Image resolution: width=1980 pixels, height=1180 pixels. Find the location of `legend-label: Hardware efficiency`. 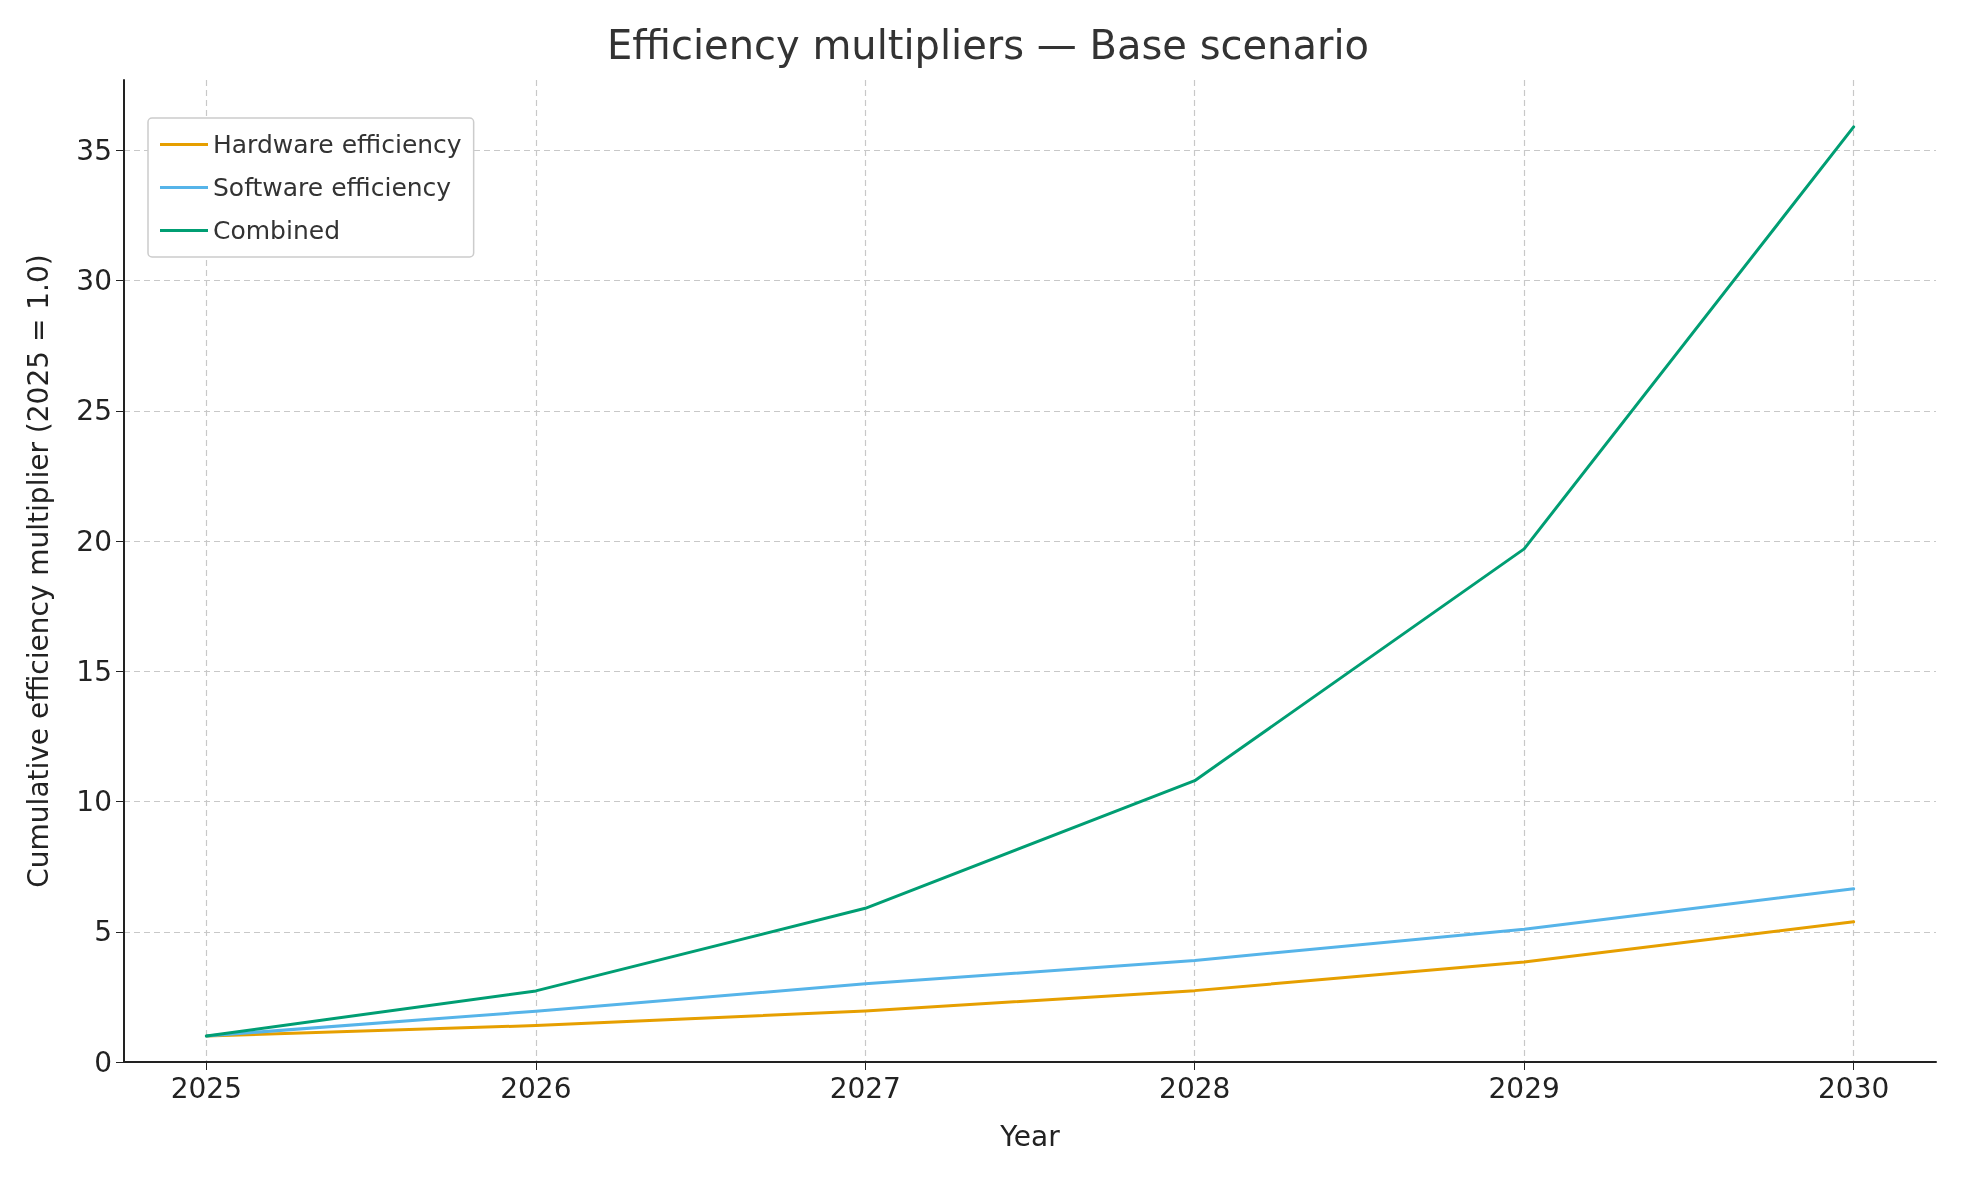

legend-label: Hardware efficiency is located at coordinates (337, 144).